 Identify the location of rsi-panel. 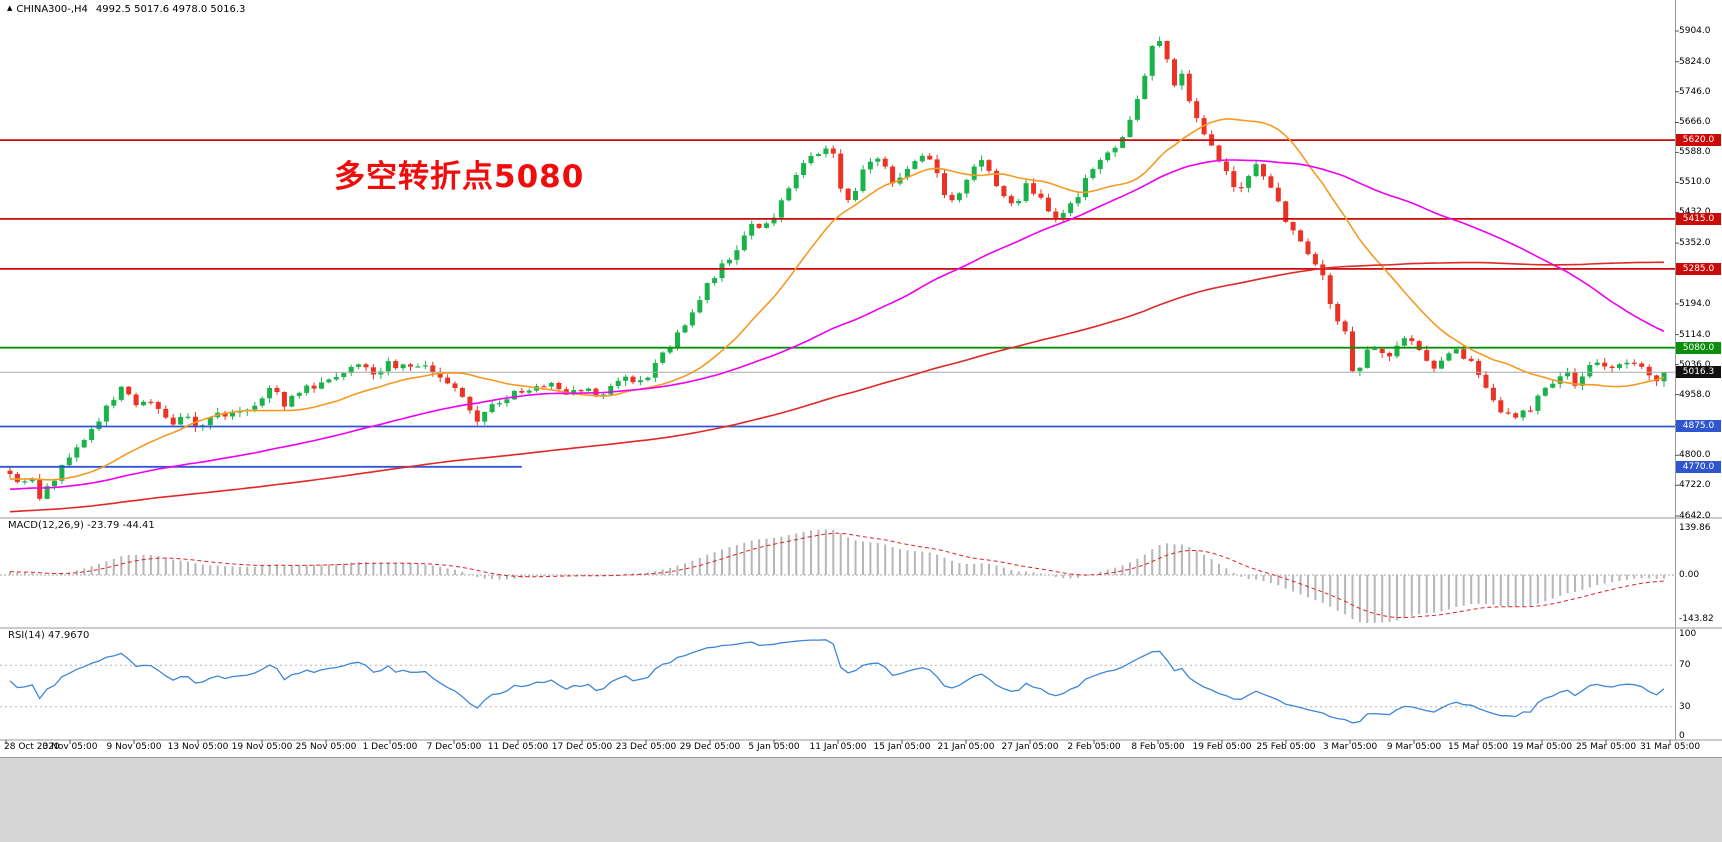
(837, 681).